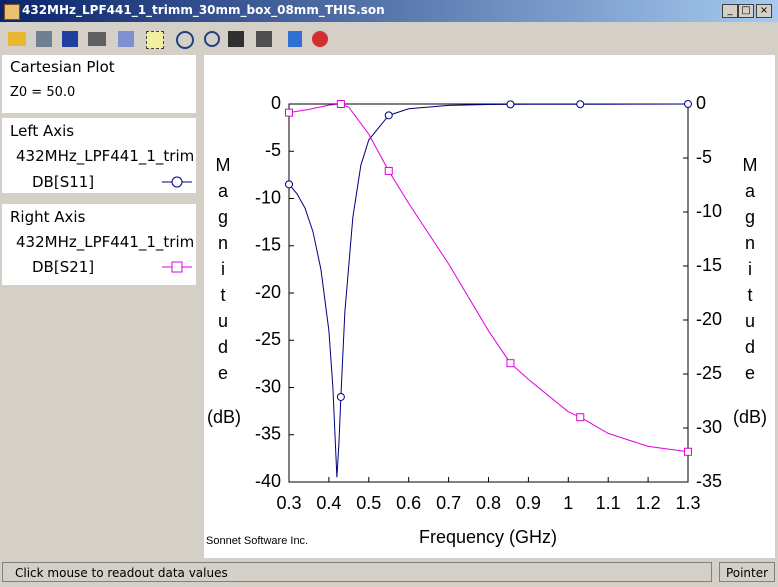 This screenshot has height=587, width=778. What do you see at coordinates (236, 39) in the screenshot?
I see `pan-icon` at bounding box center [236, 39].